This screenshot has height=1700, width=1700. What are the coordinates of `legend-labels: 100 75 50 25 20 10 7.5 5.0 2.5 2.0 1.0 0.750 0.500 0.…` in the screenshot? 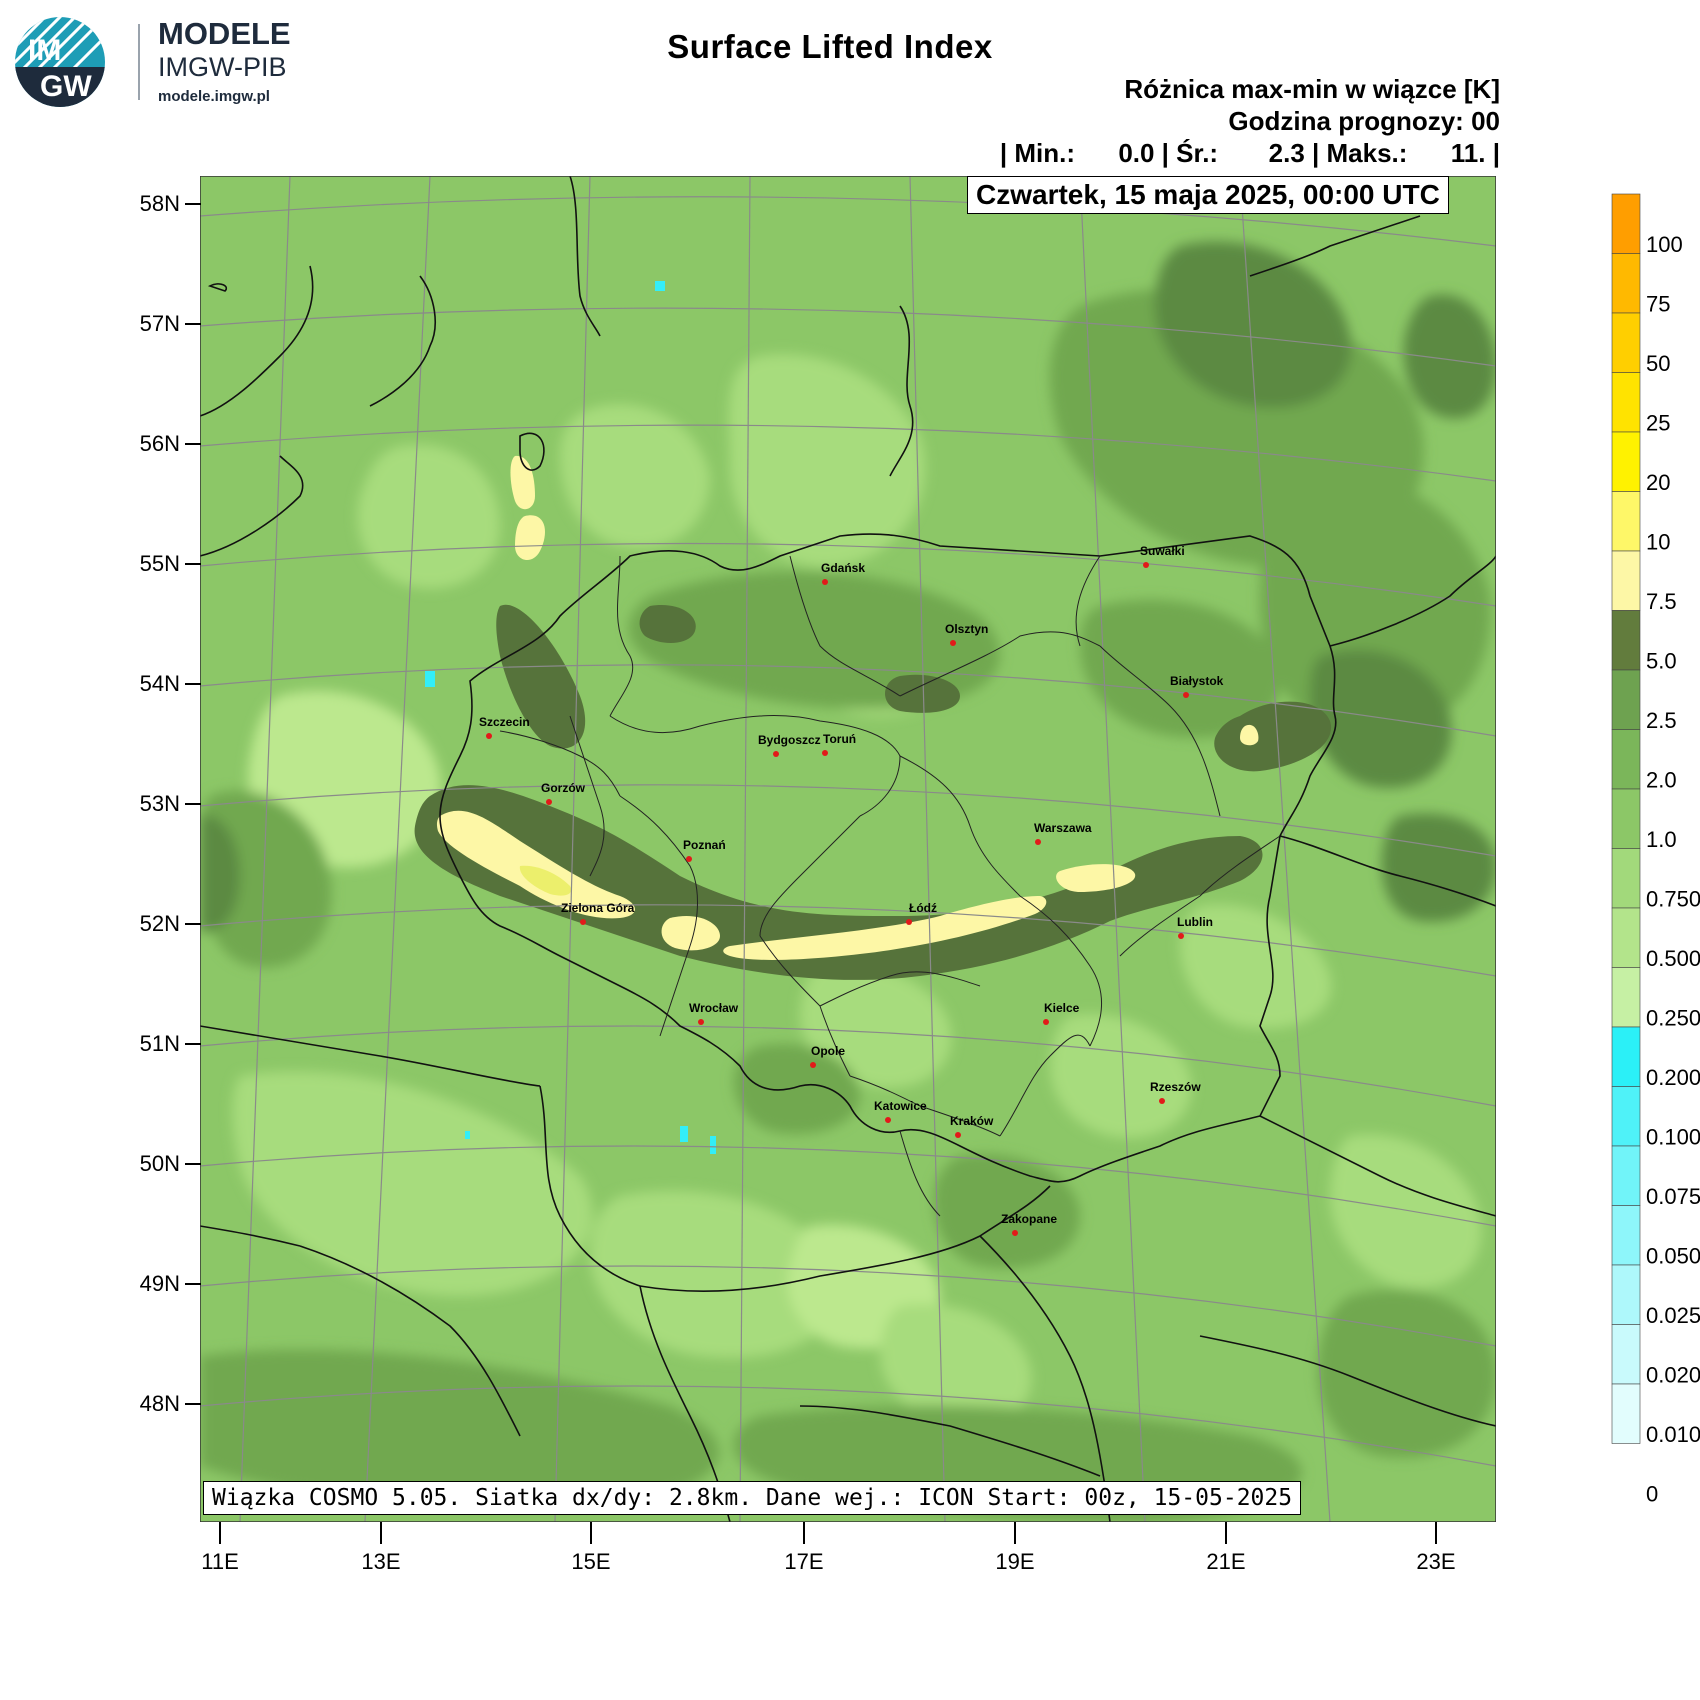 It's located at (1673, 869).